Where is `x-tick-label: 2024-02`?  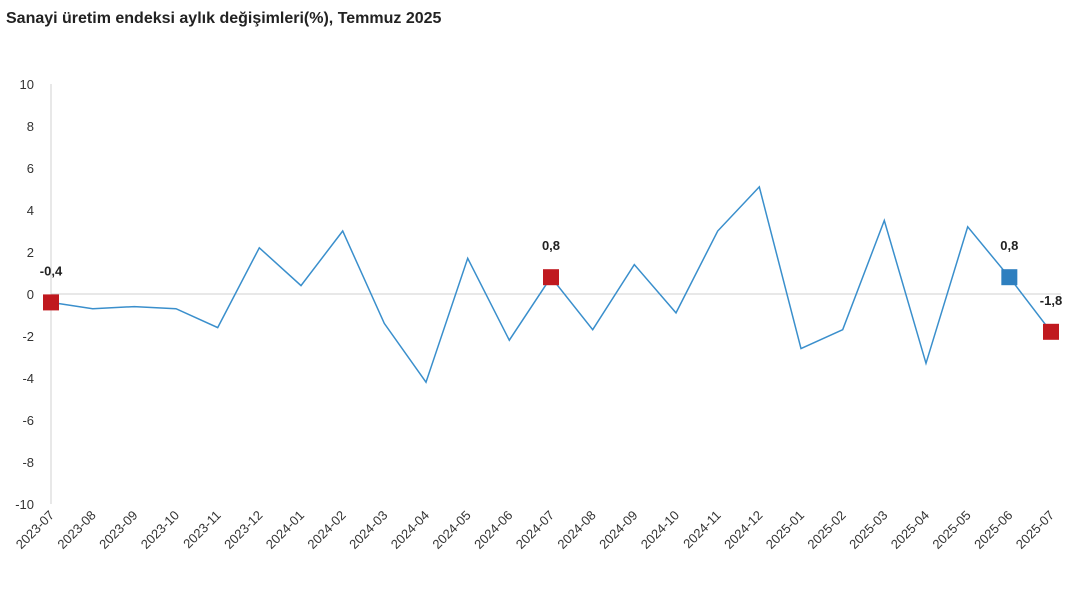 x-tick-label: 2024-02 is located at coordinates (326, 530).